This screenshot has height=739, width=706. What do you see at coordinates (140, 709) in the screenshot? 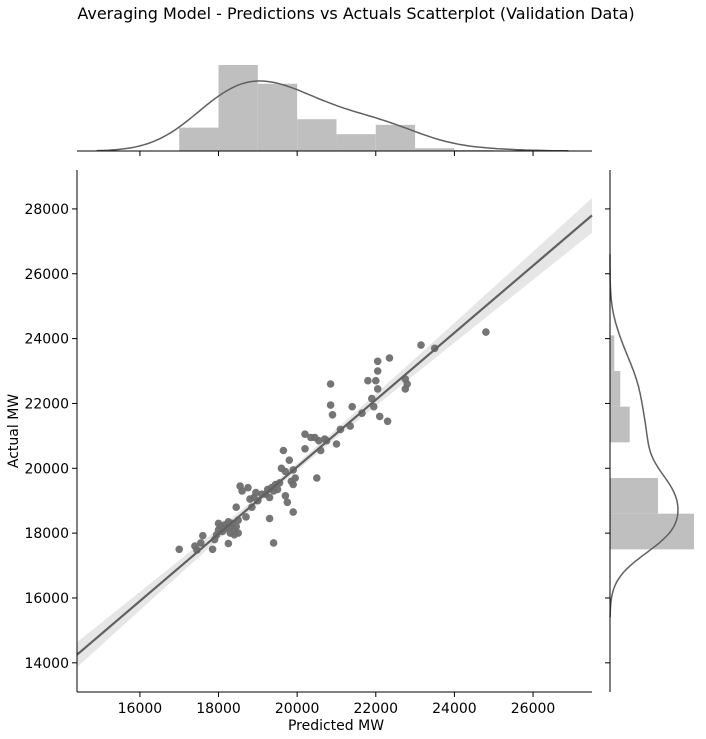
I see `x-tick-label-0: 16000` at bounding box center [140, 709].